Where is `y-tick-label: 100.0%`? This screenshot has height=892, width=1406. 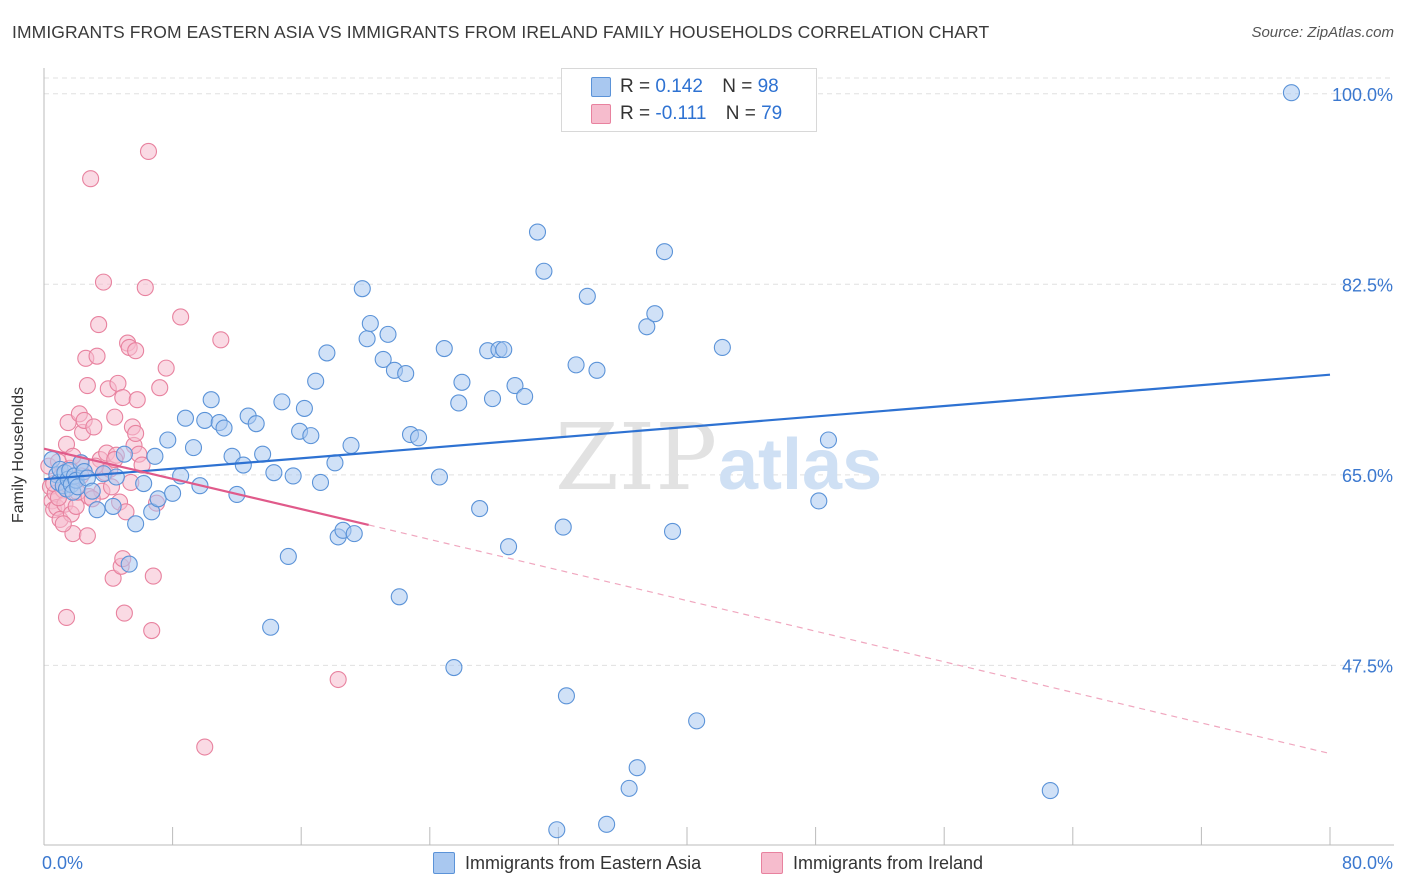 y-tick-label: 100.0% is located at coordinates (1362, 95).